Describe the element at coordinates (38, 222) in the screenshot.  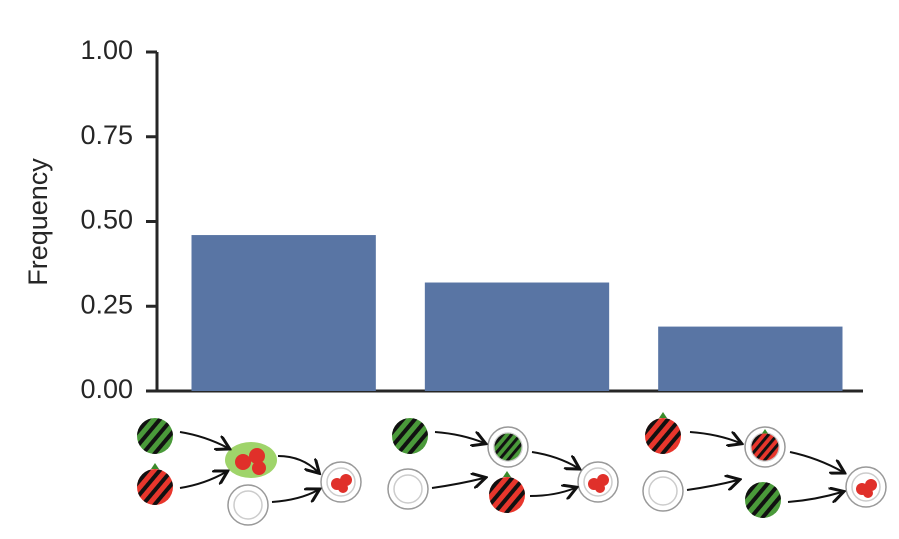
I see `y-axis-label: Frequency` at that location.